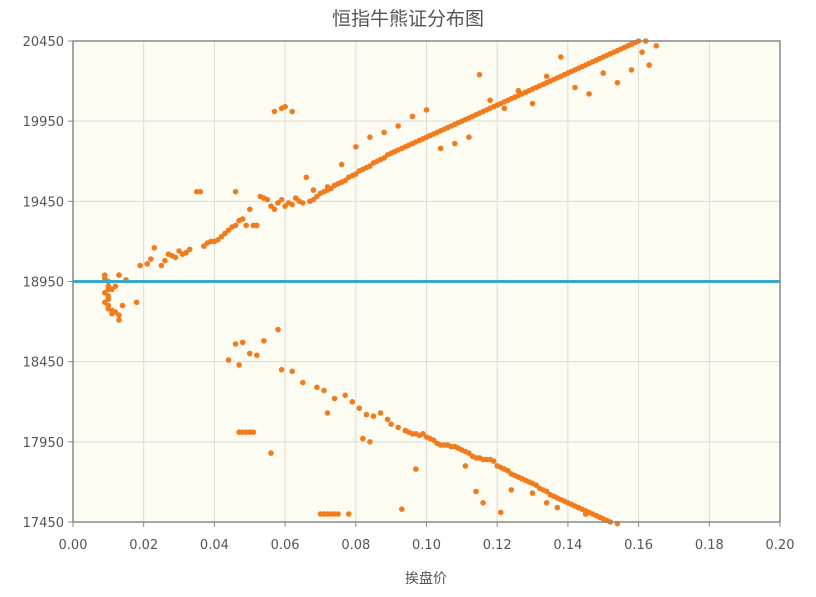 Image resolution: width=816 pixels, height=597 pixels. I want to click on x-tick-label: 0.04, so click(214, 545).